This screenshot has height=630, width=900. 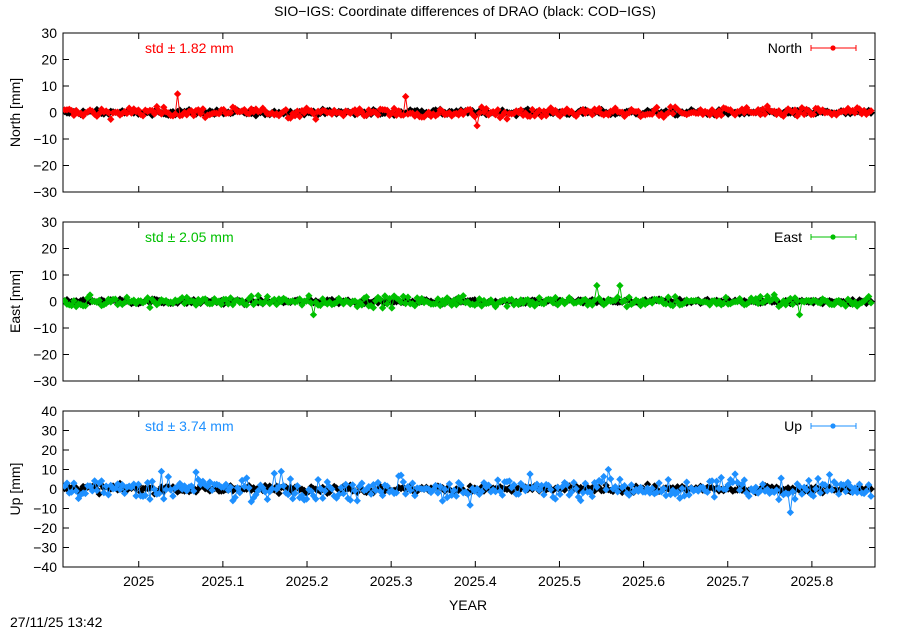 What do you see at coordinates (49, 470) in the screenshot?
I see `y-tick-label: 10` at bounding box center [49, 470].